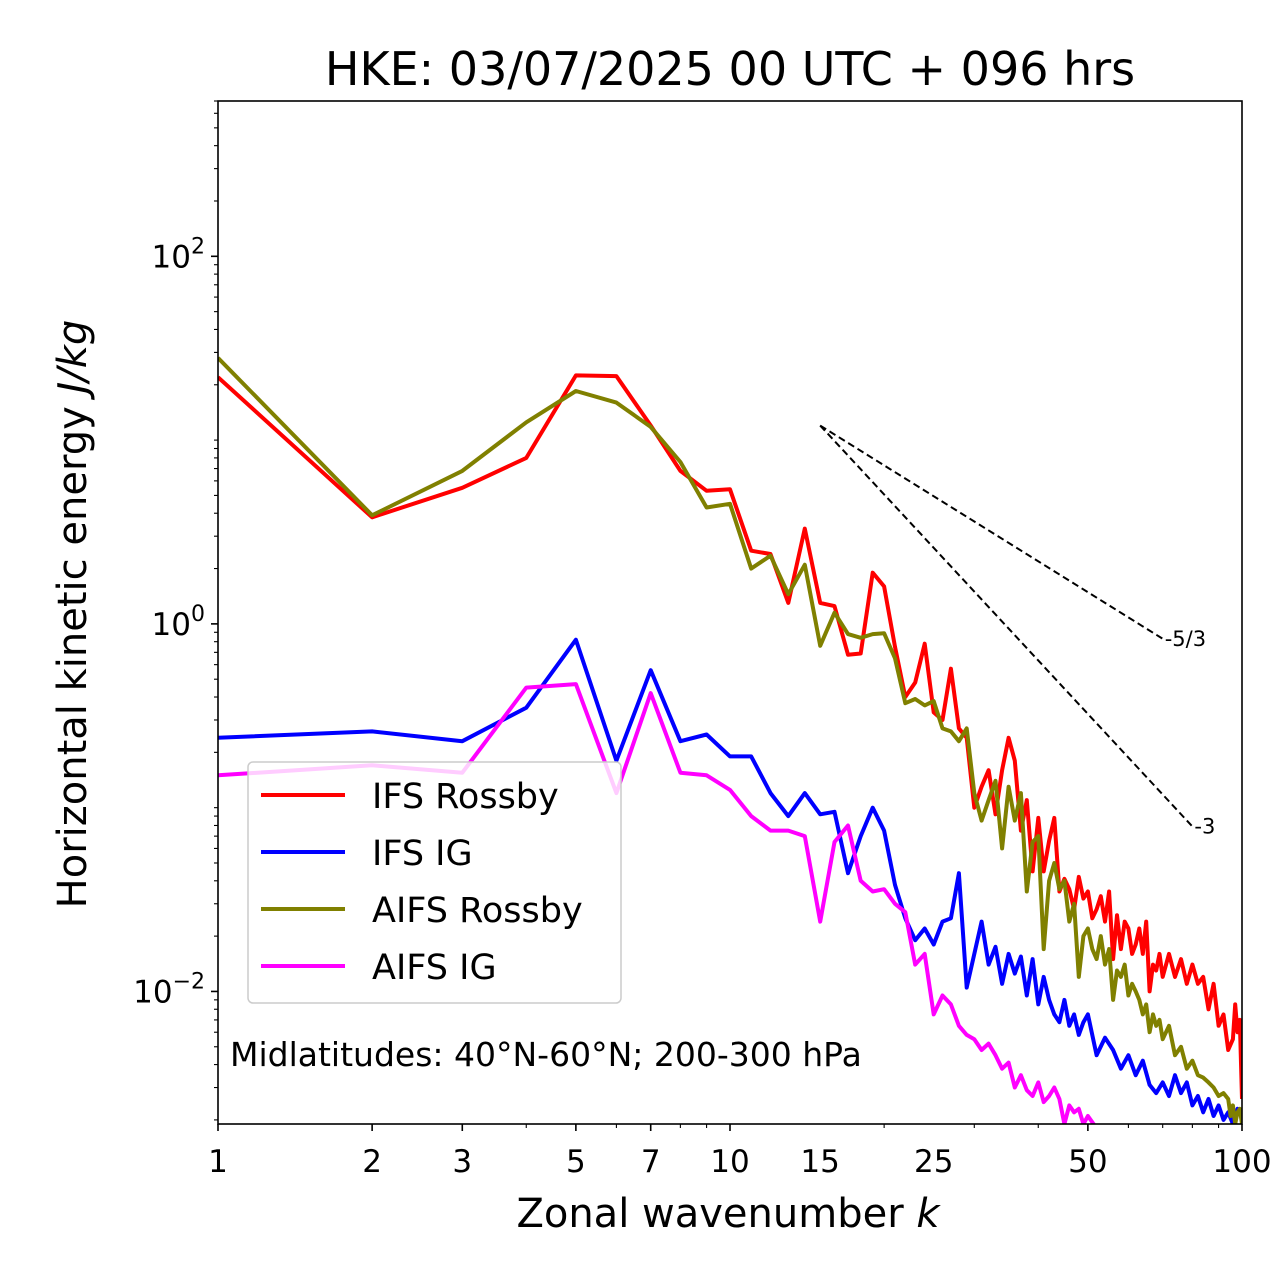 Image resolution: width=1280 pixels, height=1288 pixels. What do you see at coordinates (1204, 826) in the screenshot?
I see `reference-slope-label: -3` at bounding box center [1204, 826].